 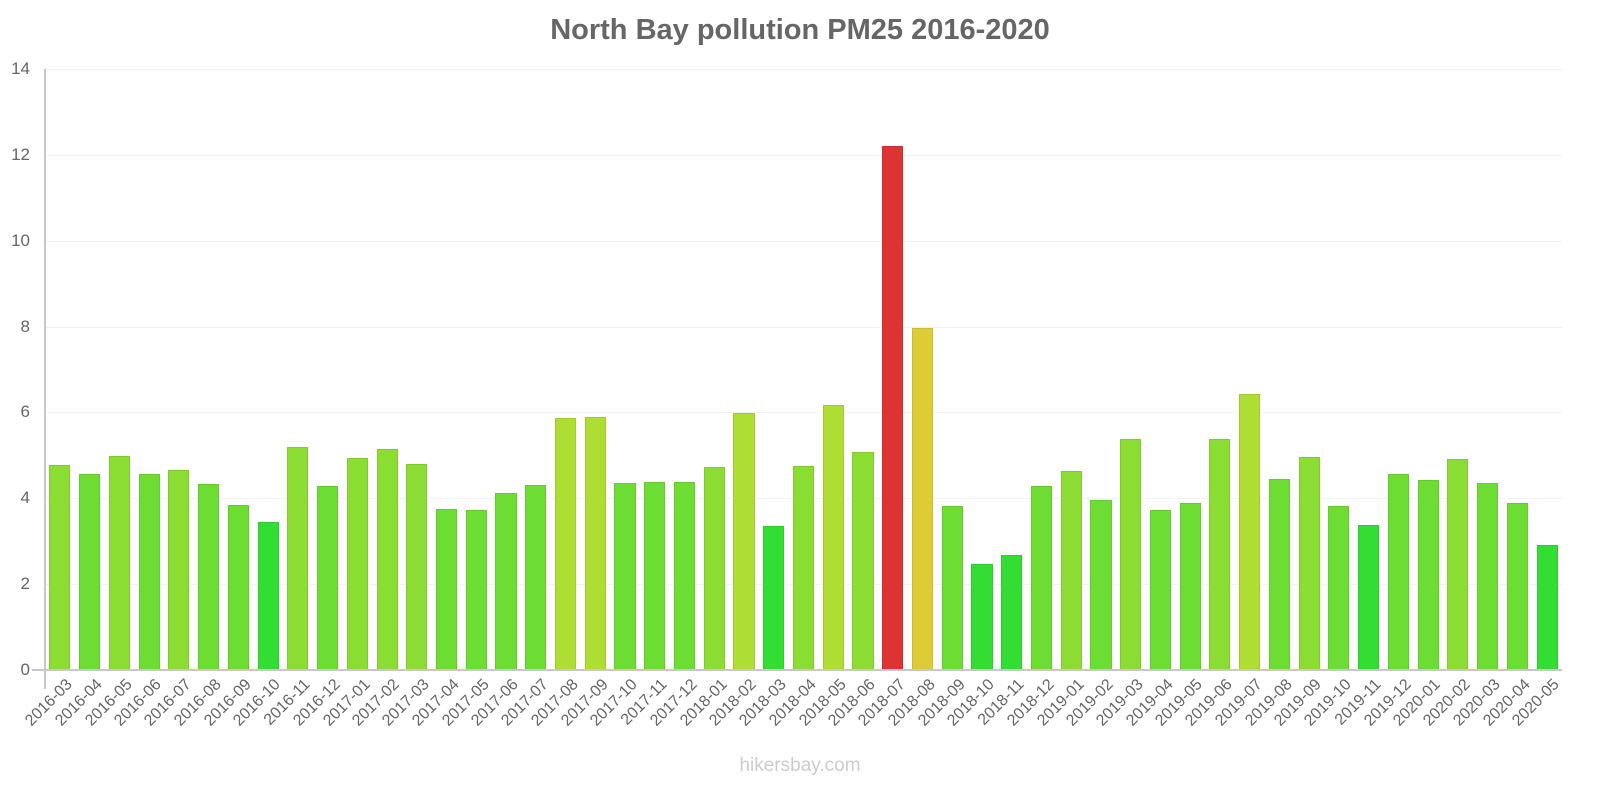 I want to click on y-tick-label: 8, so click(x=25, y=326).